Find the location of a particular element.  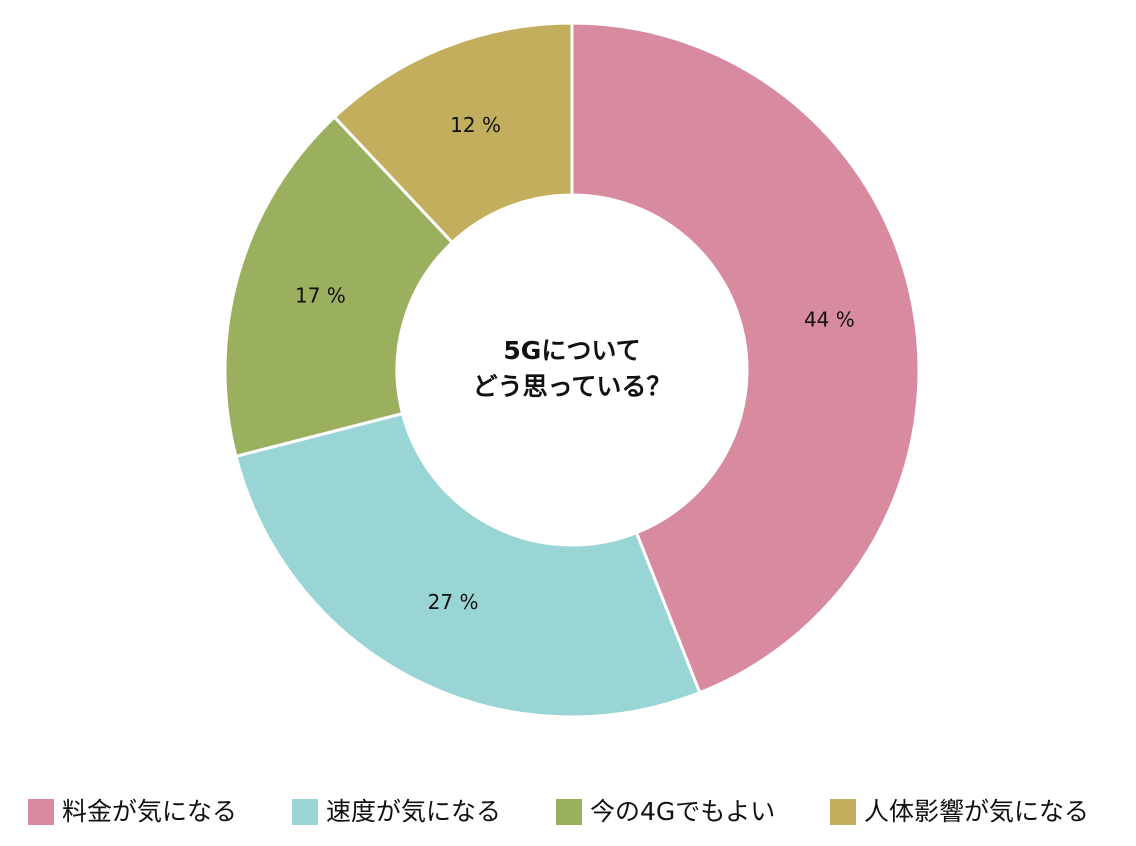

legend-label: 料金が気になる is located at coordinates (149, 811).